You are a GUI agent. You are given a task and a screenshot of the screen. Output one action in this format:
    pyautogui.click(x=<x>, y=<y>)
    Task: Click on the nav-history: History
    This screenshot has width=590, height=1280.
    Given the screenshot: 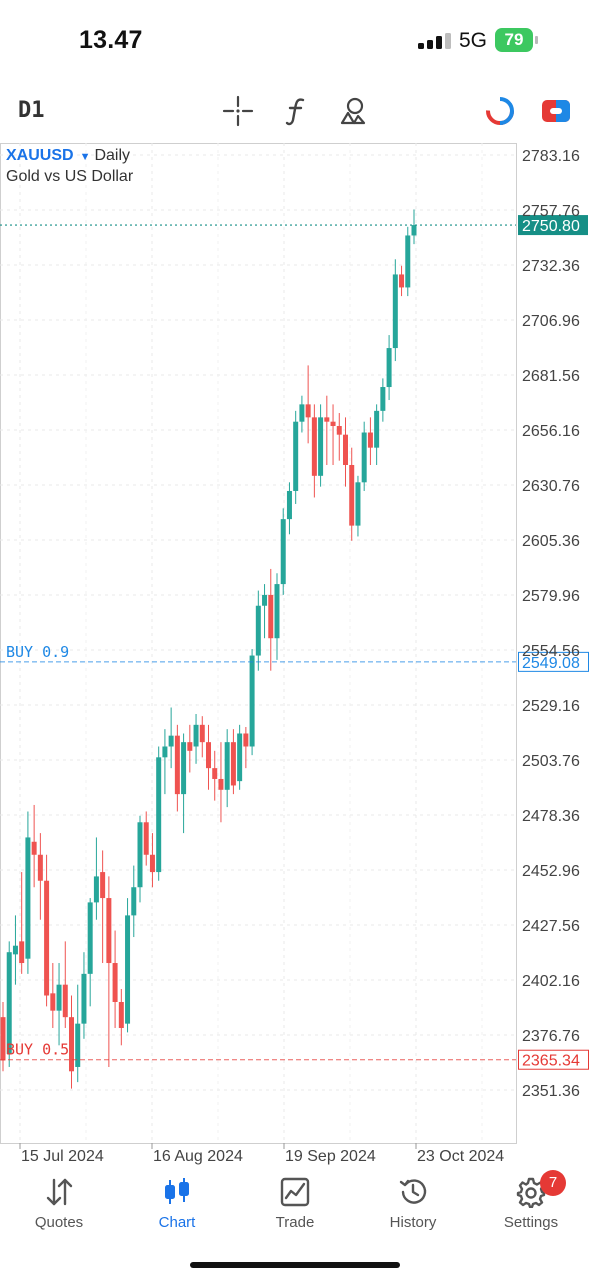 What is the action you would take?
    pyautogui.click(x=413, y=1203)
    